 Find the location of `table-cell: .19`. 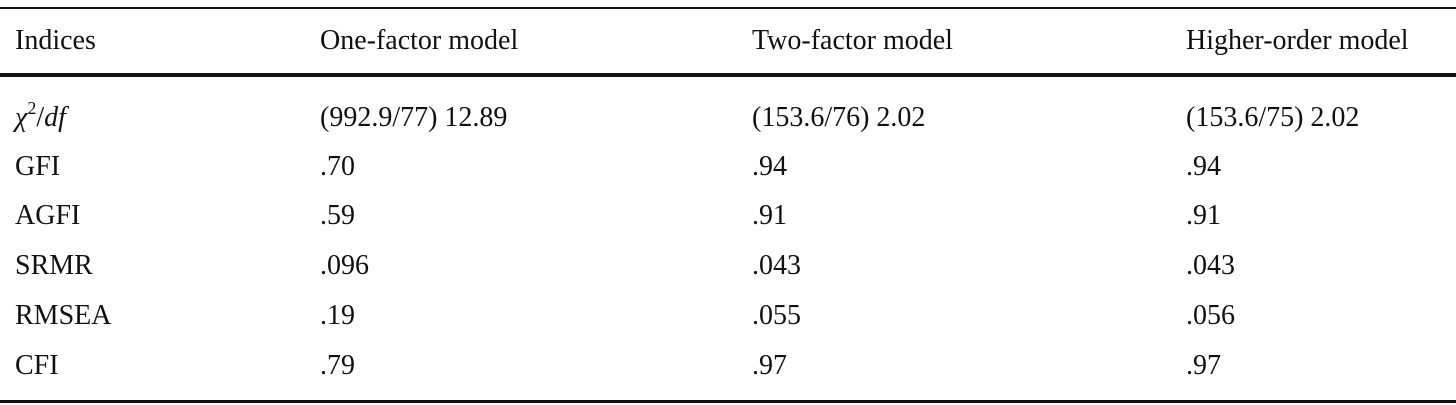

table-cell: .19 is located at coordinates (337, 315).